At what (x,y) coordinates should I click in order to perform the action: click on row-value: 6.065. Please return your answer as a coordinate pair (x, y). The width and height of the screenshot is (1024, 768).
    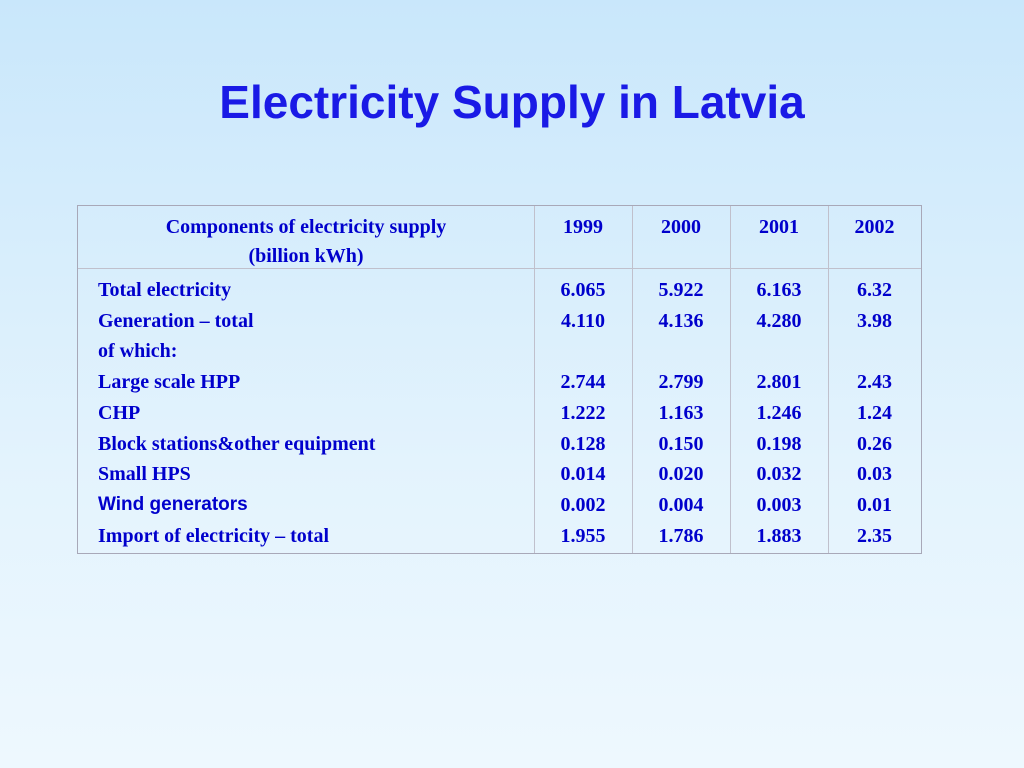
    Looking at the image, I should click on (583, 290).